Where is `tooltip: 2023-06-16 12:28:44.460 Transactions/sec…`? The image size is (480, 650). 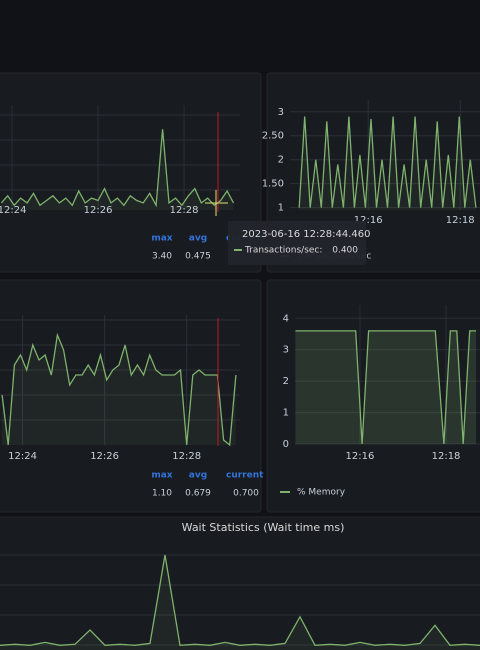
tooltip: 2023-06-16 12:28:44.460 Transactions/sec… is located at coordinates (299, 243).